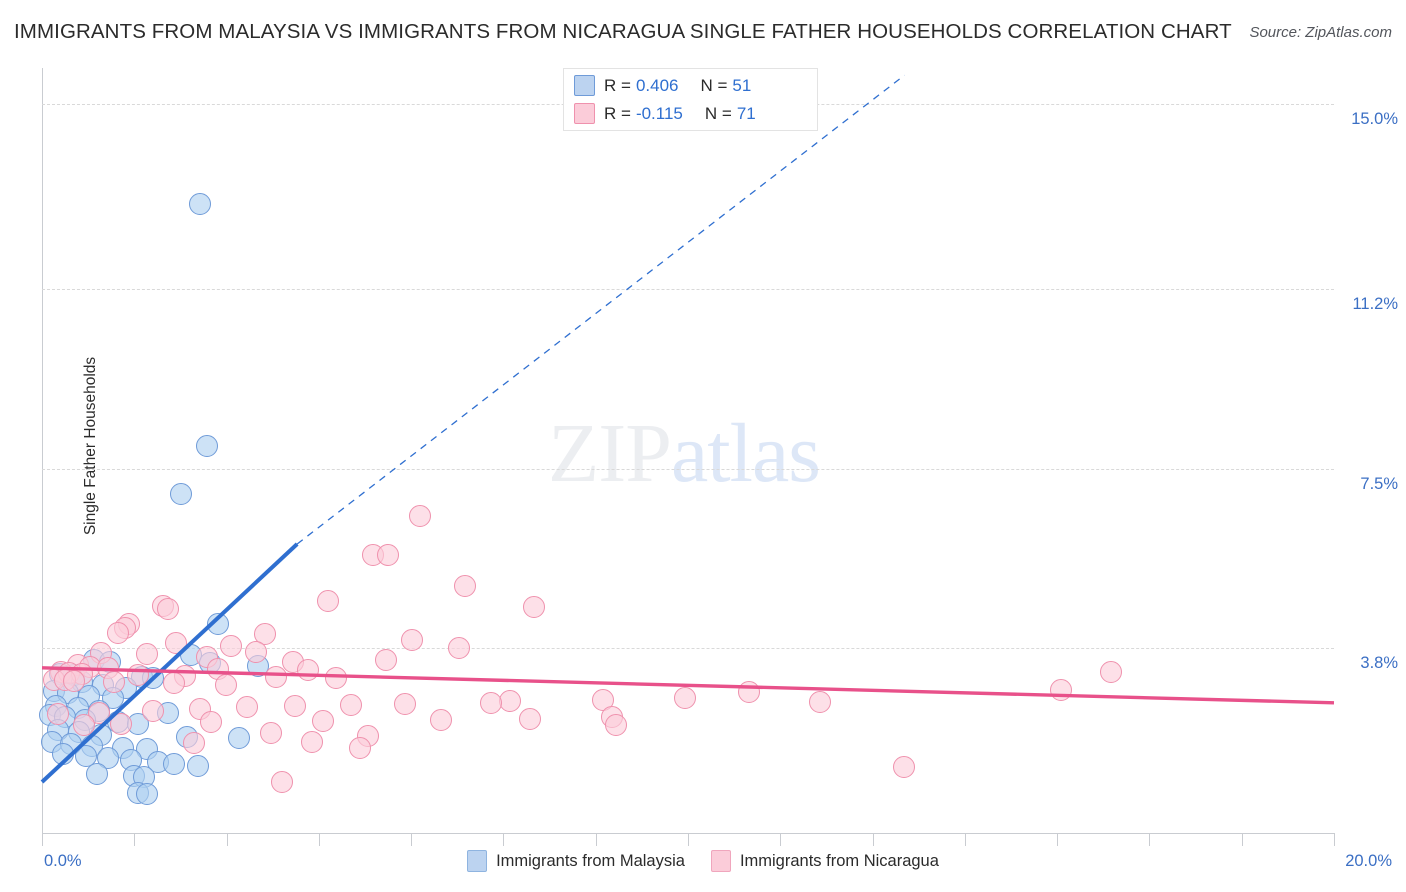 This screenshot has width=1406, height=892. I want to click on source-attribution: Source: ZipAtlas.com, so click(1320, 32).